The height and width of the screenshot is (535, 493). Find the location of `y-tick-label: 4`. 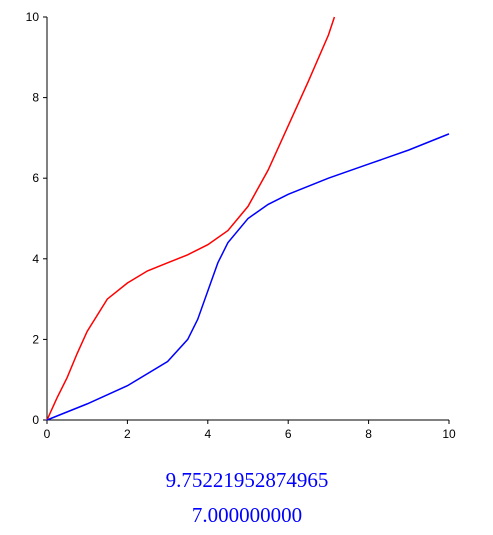

y-tick-label: 4 is located at coordinates (35, 259).